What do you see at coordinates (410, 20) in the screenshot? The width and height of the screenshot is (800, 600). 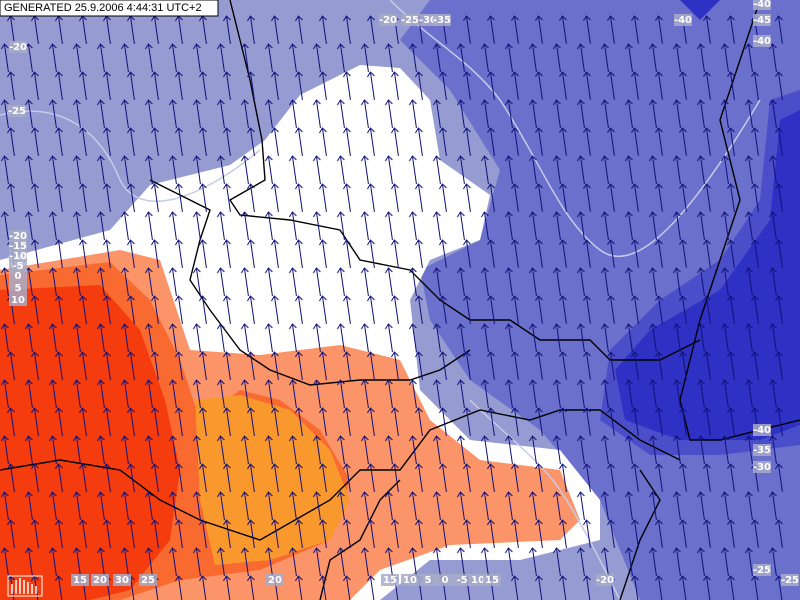 I see `contour-label: -25` at bounding box center [410, 20].